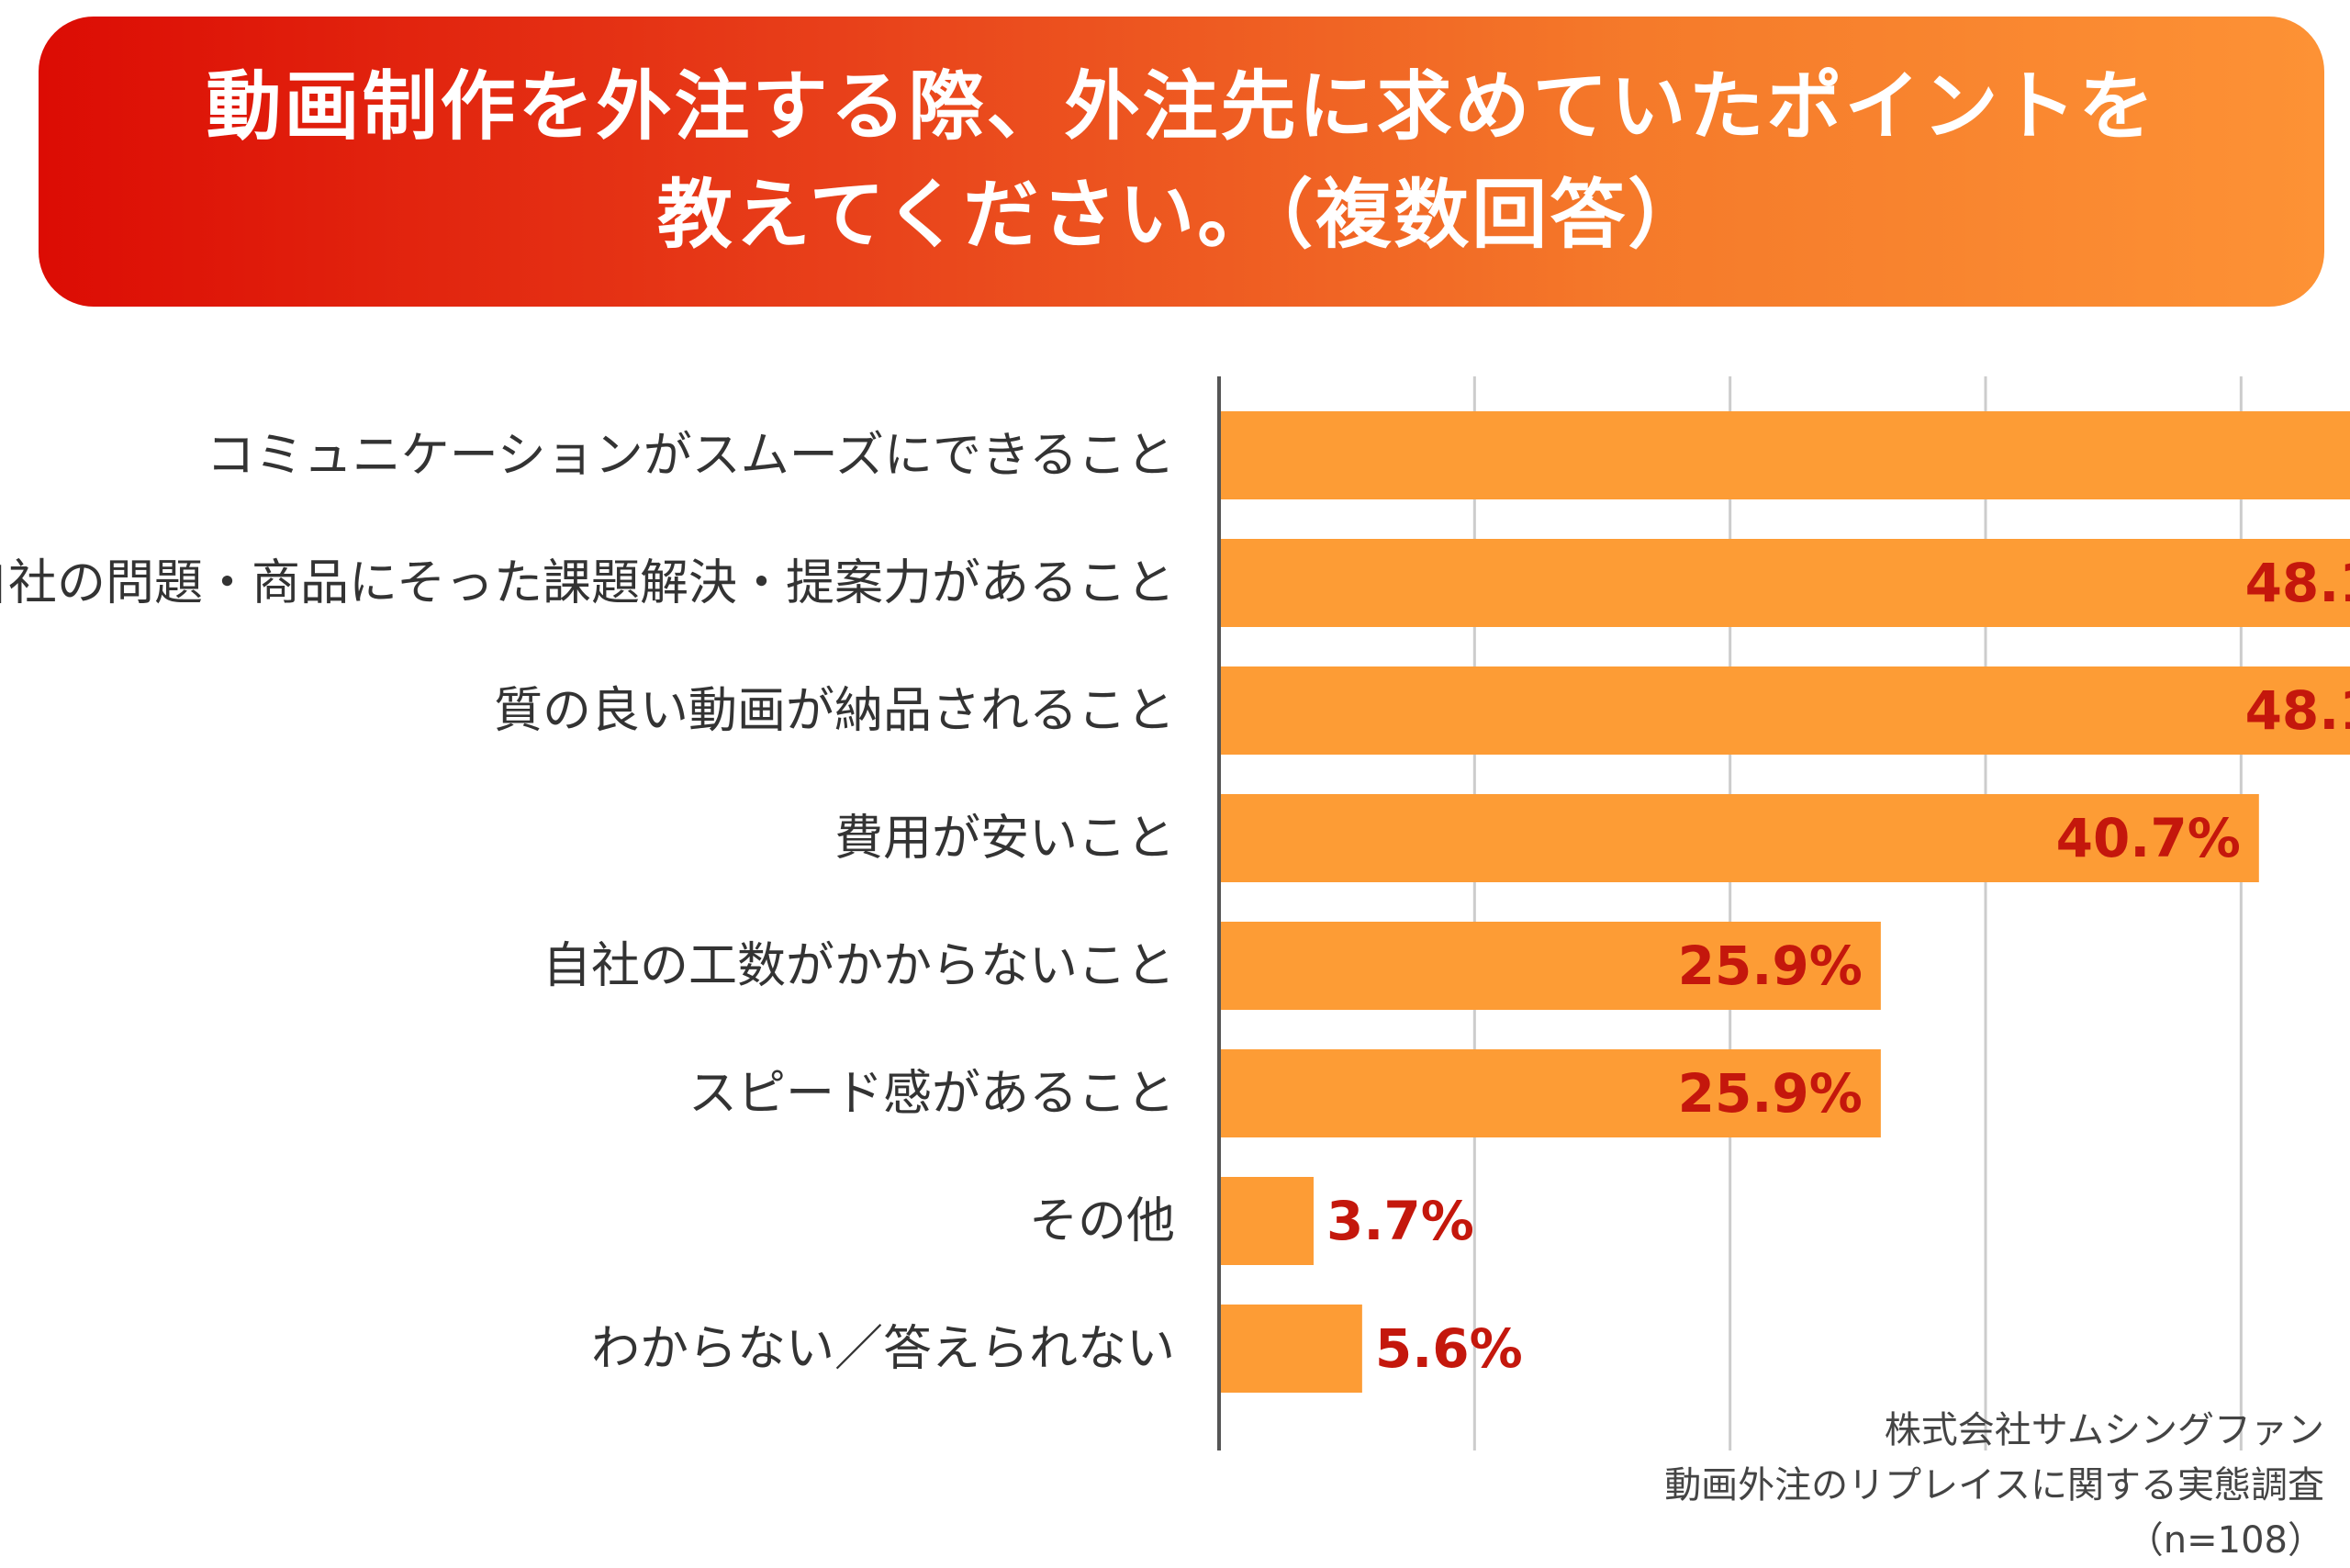 The image size is (2350, 1568). I want to click on value-label: 3.7%, so click(1400, 1221).